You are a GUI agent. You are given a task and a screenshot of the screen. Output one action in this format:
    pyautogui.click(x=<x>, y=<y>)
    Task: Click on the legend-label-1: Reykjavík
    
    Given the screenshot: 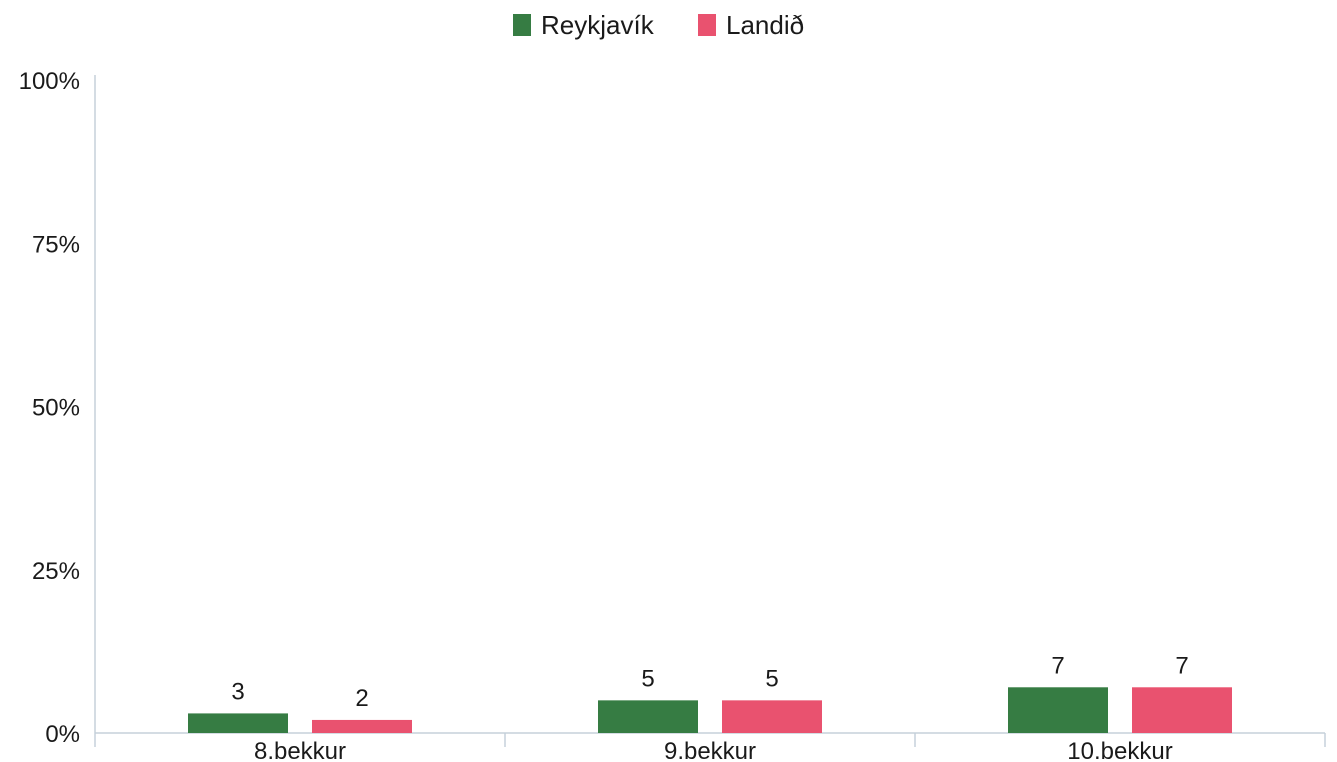 What is the action you would take?
    pyautogui.click(x=598, y=25)
    